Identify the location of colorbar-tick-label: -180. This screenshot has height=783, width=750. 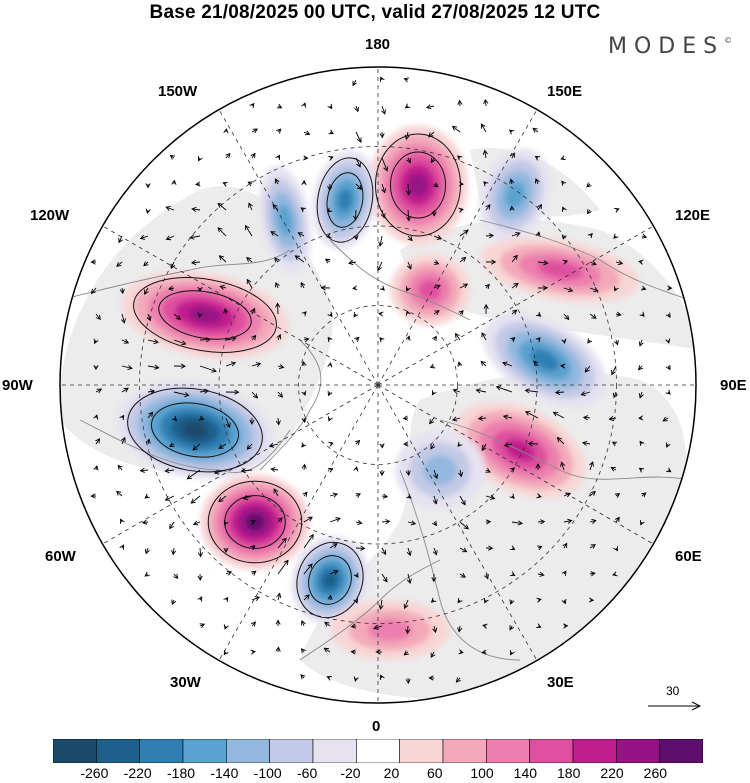
(181, 773).